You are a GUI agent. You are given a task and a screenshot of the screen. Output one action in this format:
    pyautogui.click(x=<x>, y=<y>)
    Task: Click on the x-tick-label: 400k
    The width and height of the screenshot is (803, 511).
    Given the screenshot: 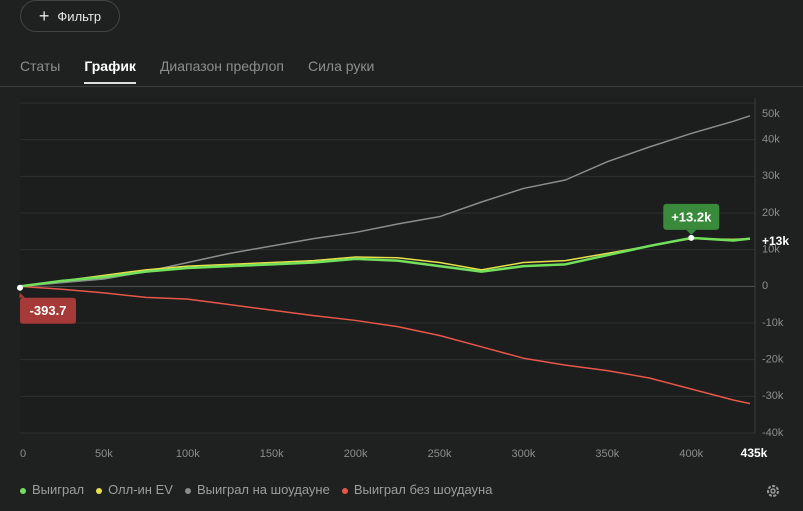 What is the action you would take?
    pyautogui.click(x=691, y=454)
    